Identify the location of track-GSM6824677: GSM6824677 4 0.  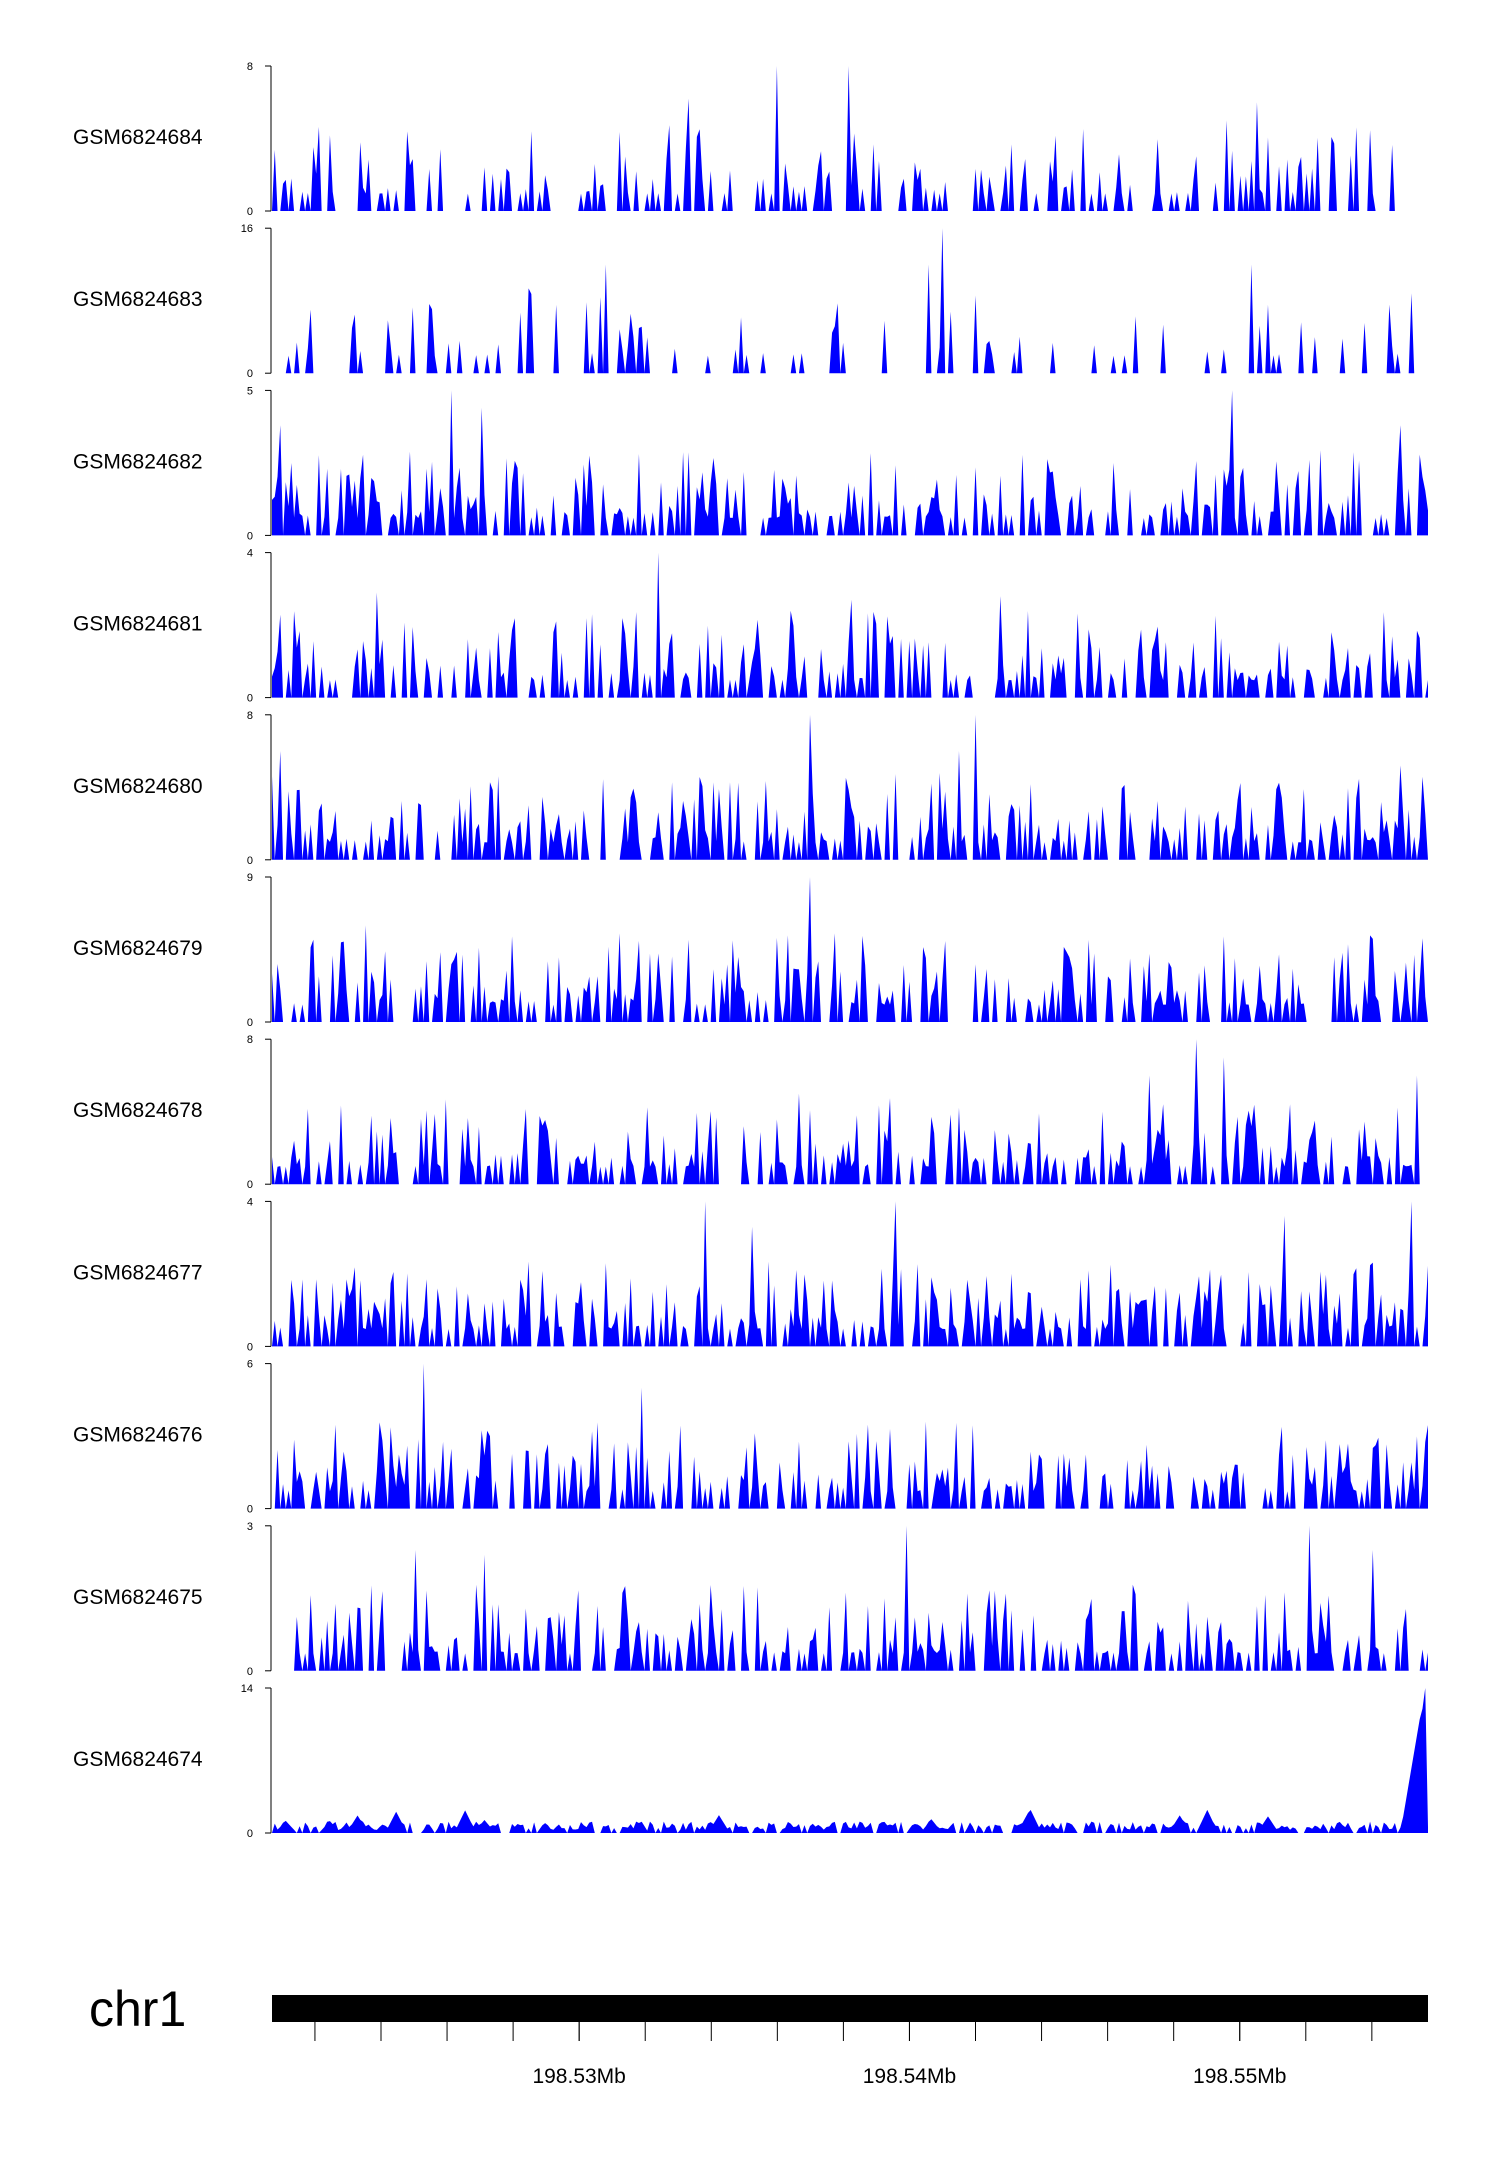
(750, 1274).